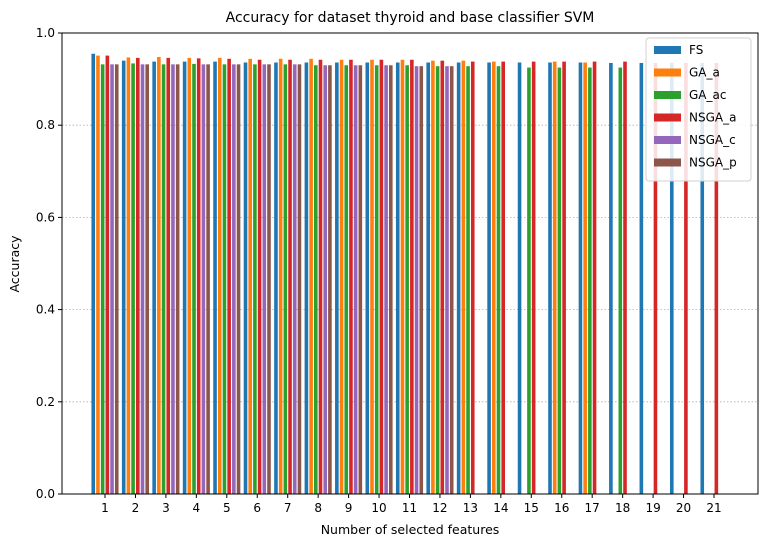 This screenshot has height=547, width=768. What do you see at coordinates (470, 508) in the screenshot?
I see `x-tick-label: 13` at bounding box center [470, 508].